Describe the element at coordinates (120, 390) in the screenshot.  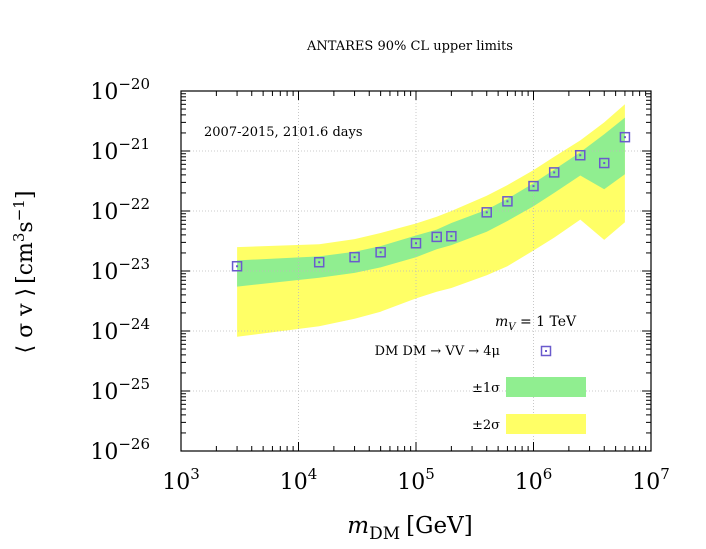
I see `y-tick-label: 10−25` at that location.